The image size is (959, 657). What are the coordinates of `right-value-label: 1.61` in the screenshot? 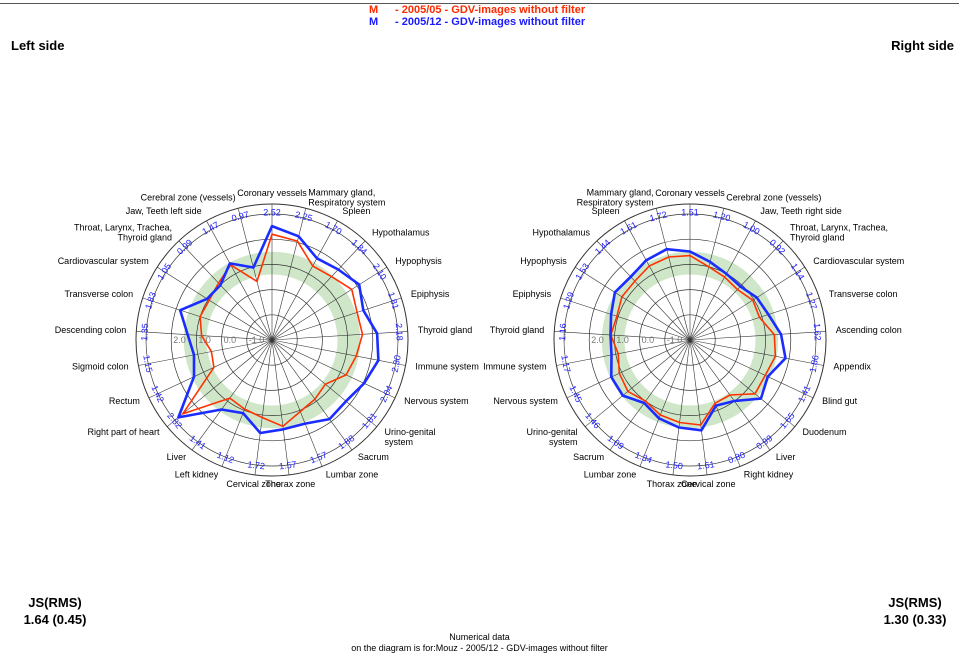 It's located at (706, 465).